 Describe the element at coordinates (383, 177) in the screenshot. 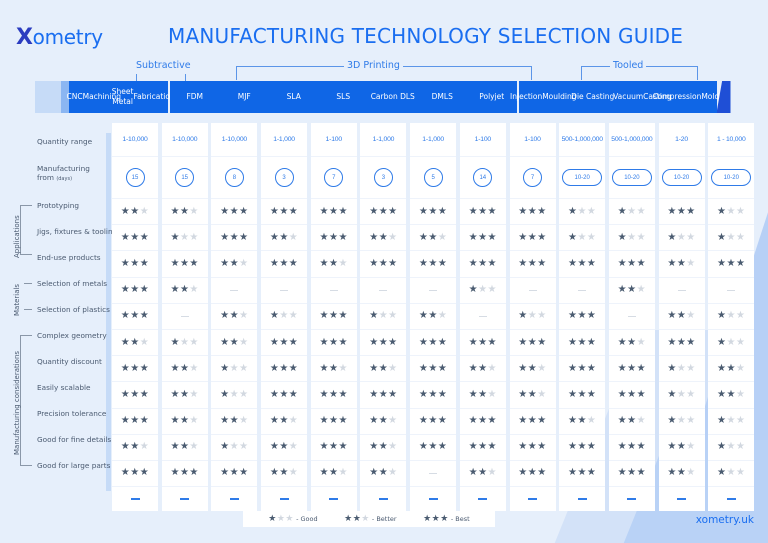

I see `lead-time-value: 3` at that location.